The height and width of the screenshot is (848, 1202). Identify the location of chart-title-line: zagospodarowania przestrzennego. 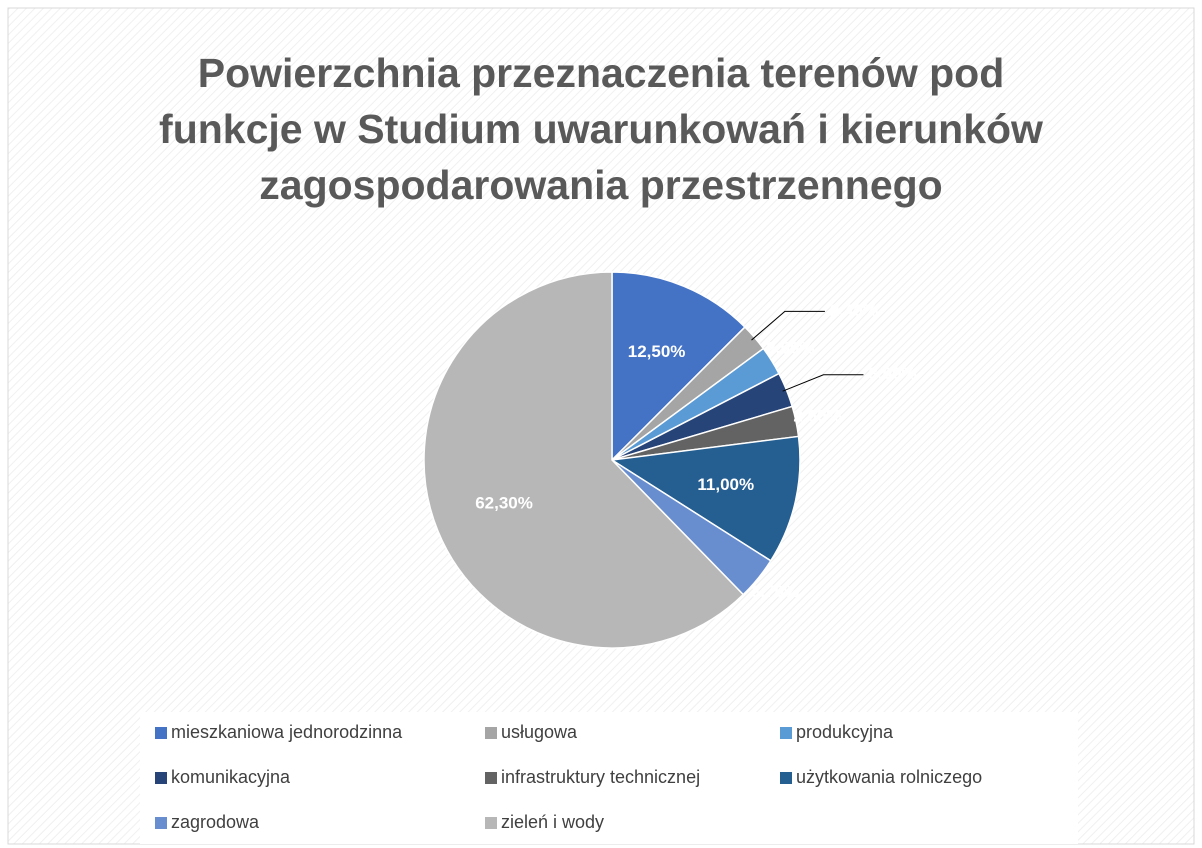
(600, 185).